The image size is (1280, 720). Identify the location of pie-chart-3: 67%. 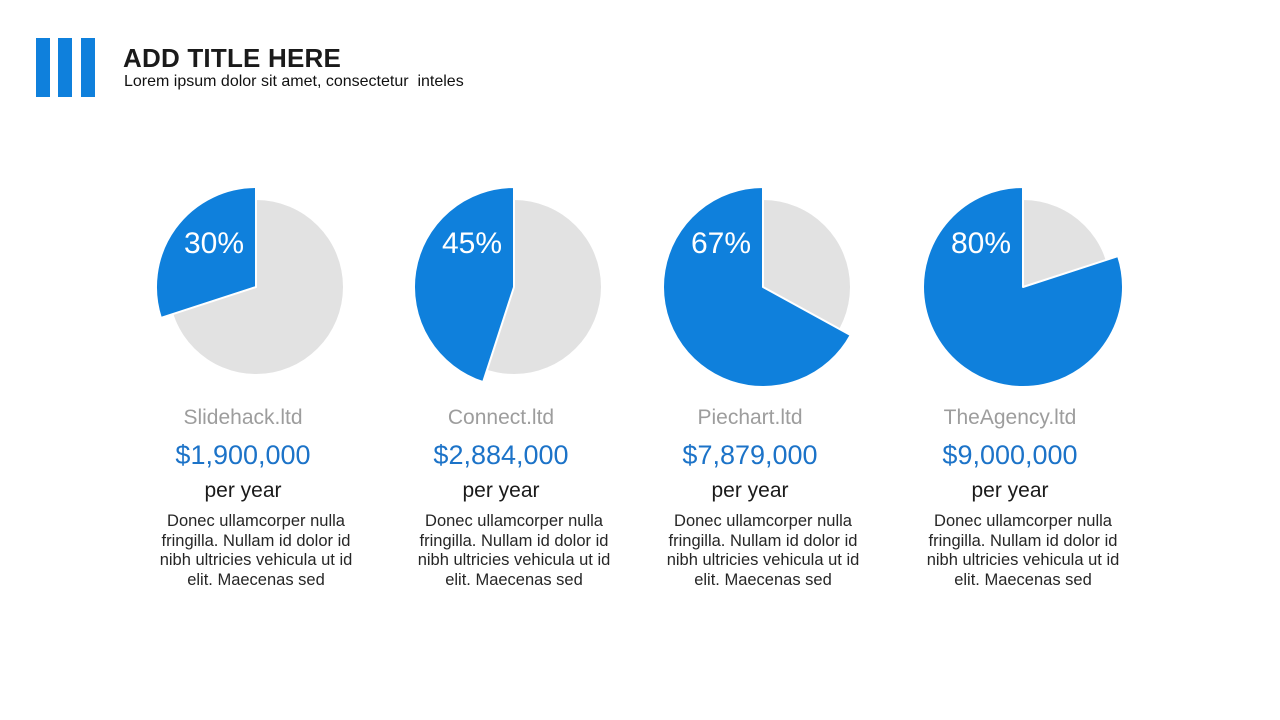
(763, 287).